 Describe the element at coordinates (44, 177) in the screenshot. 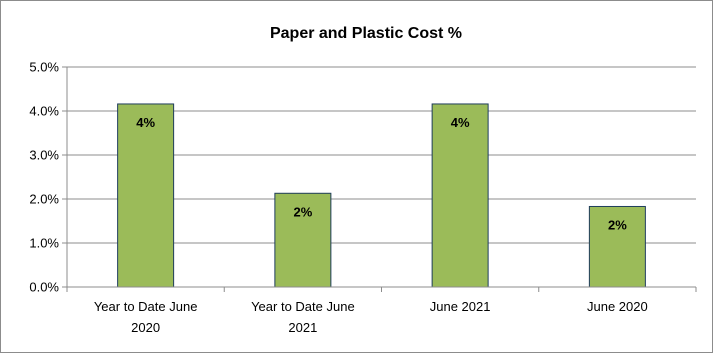

I see `y-axis-ticks: 0.0% 1.0% 2.0% 3.0% 4.0% 5.0%` at that location.